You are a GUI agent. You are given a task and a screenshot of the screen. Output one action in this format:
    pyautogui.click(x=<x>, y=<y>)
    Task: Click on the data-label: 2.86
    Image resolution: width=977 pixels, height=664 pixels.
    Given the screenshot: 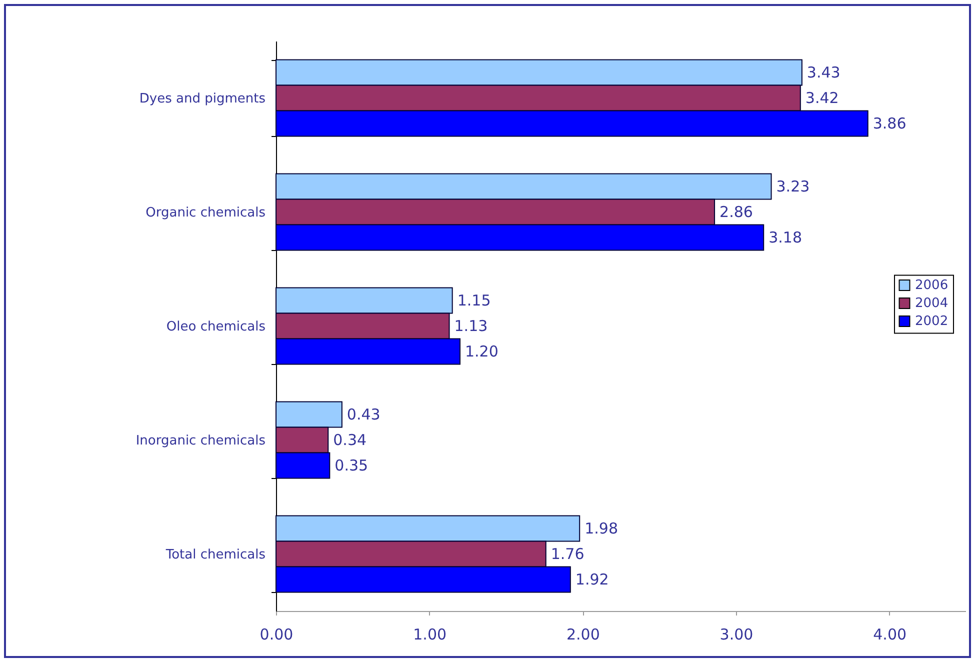 What is the action you would take?
    pyautogui.click(x=736, y=212)
    